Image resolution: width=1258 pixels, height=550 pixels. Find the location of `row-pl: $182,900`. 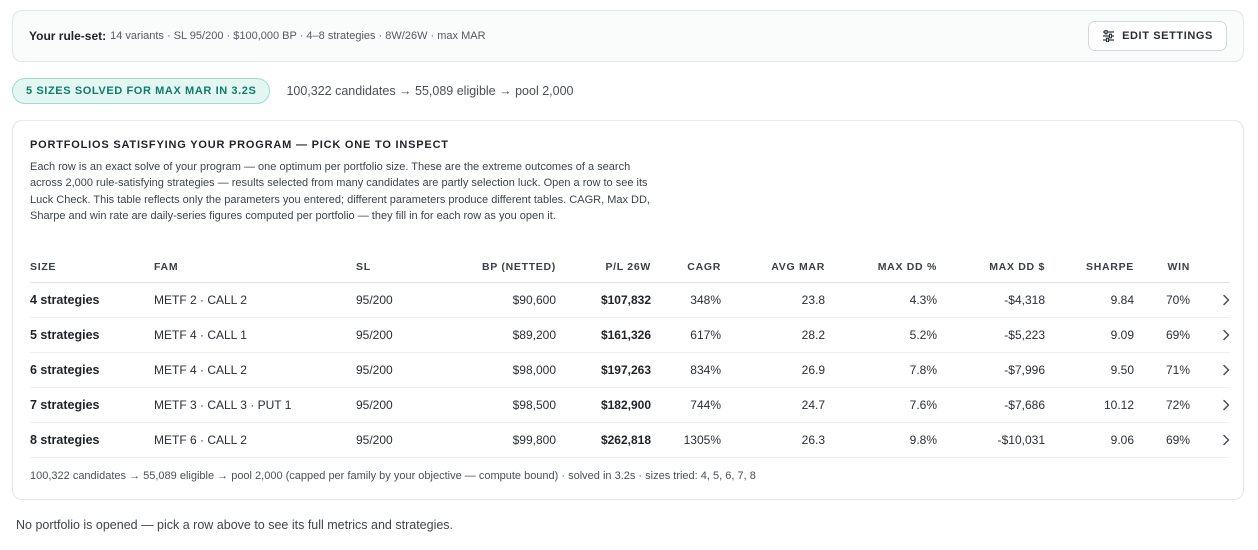

row-pl: $182,900 is located at coordinates (603, 405).